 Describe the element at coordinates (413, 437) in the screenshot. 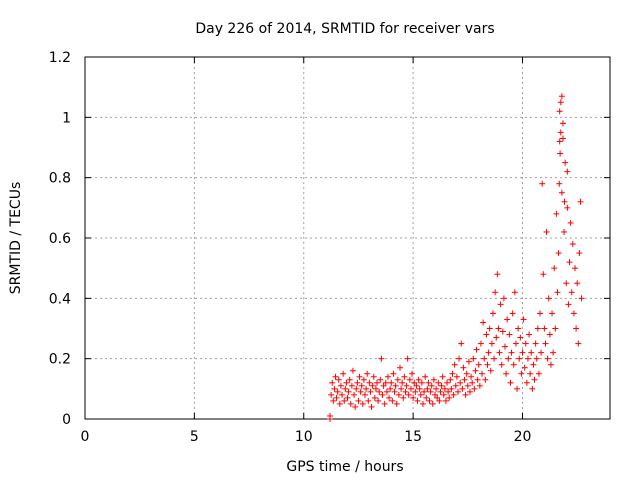

I see `x-tick-label: 15` at that location.